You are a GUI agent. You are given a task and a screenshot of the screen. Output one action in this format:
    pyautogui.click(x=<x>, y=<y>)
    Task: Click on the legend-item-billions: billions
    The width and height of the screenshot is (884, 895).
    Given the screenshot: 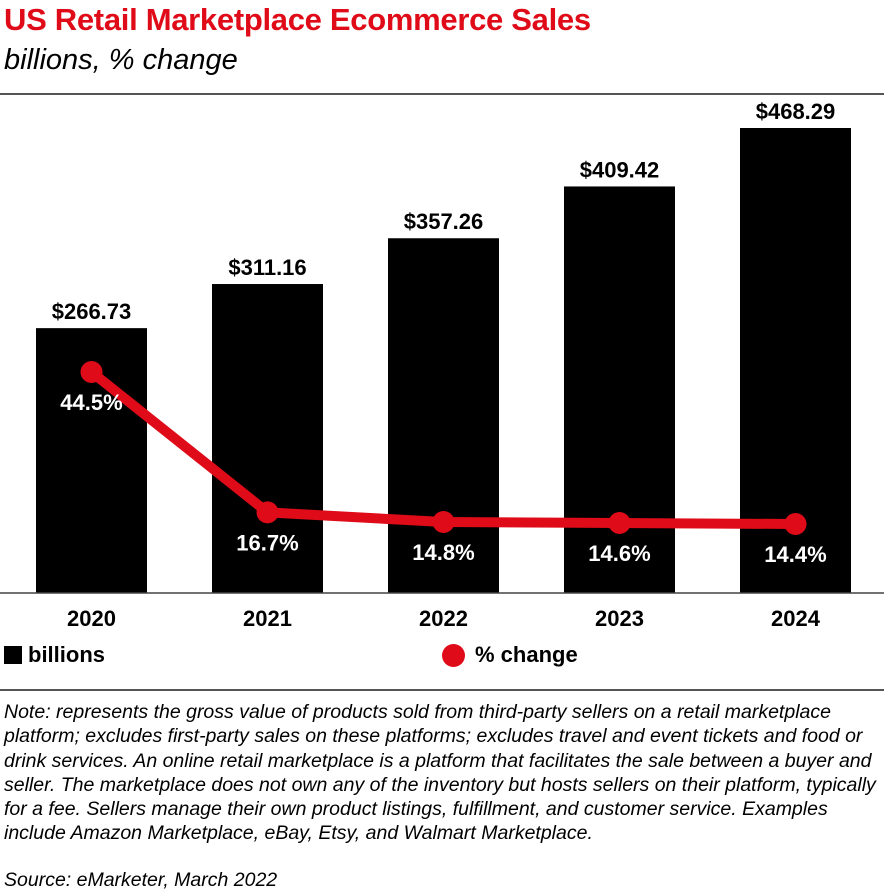 What is the action you would take?
    pyautogui.click(x=54, y=655)
    